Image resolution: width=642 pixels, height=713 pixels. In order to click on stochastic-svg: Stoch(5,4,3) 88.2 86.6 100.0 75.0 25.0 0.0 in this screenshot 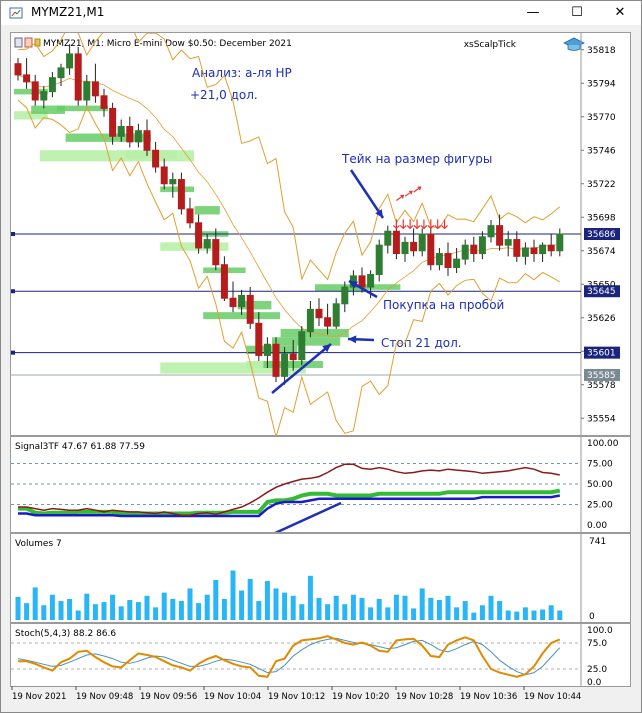, I will do `click(312, 656)`.